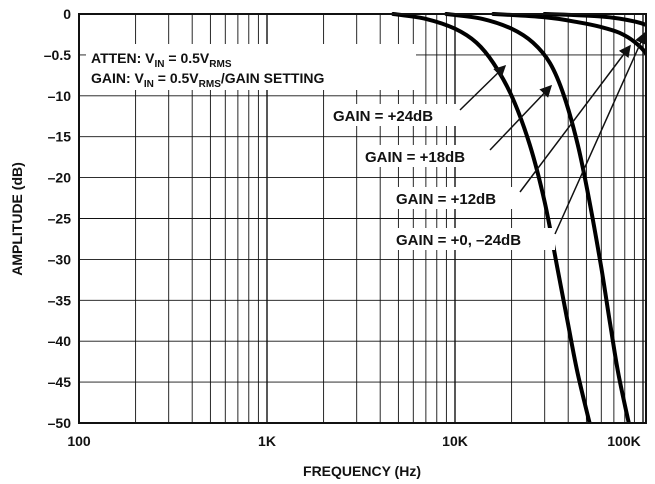 This screenshot has height=484, width=655. What do you see at coordinates (267, 441) in the screenshot?
I see `x-tick-label: 1K` at bounding box center [267, 441].